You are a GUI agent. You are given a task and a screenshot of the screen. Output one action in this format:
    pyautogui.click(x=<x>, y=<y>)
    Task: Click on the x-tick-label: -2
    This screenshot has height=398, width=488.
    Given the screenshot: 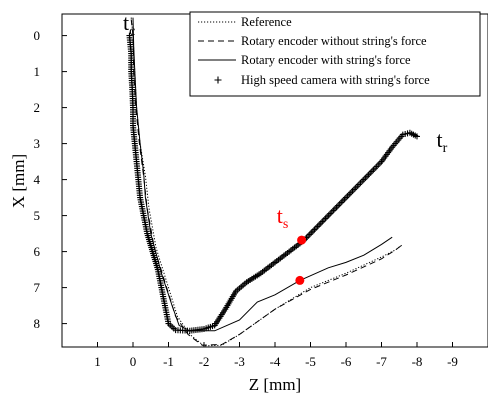 What is the action you would take?
    pyautogui.click(x=204, y=361)
    